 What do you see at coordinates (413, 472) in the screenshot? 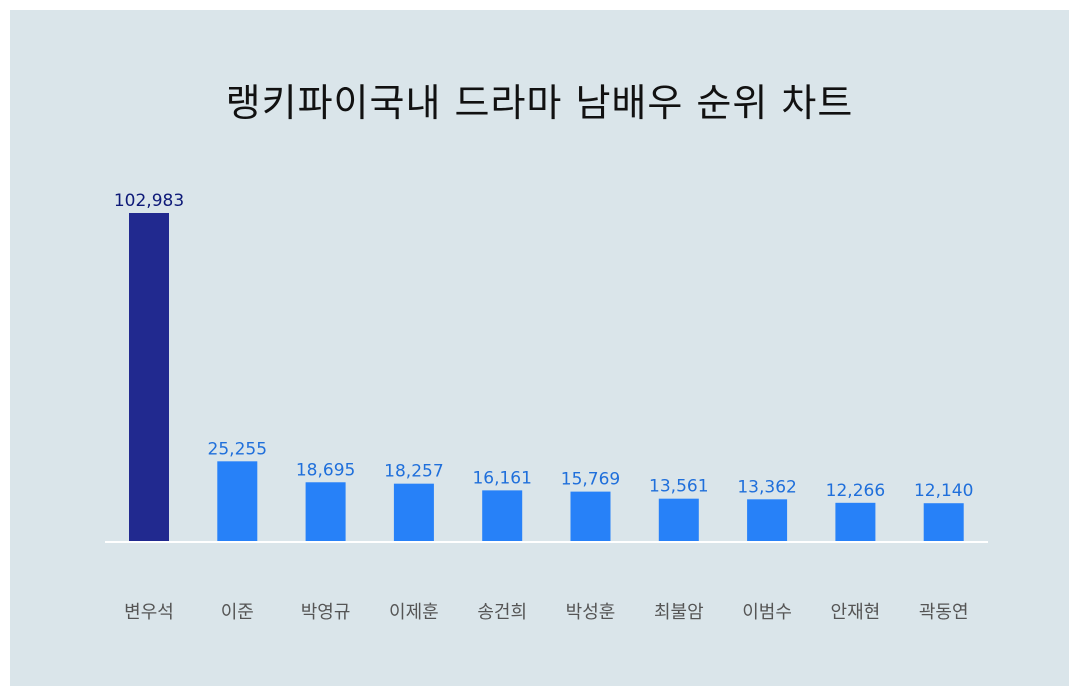
I see `value-label-4: 18,257` at bounding box center [413, 472].